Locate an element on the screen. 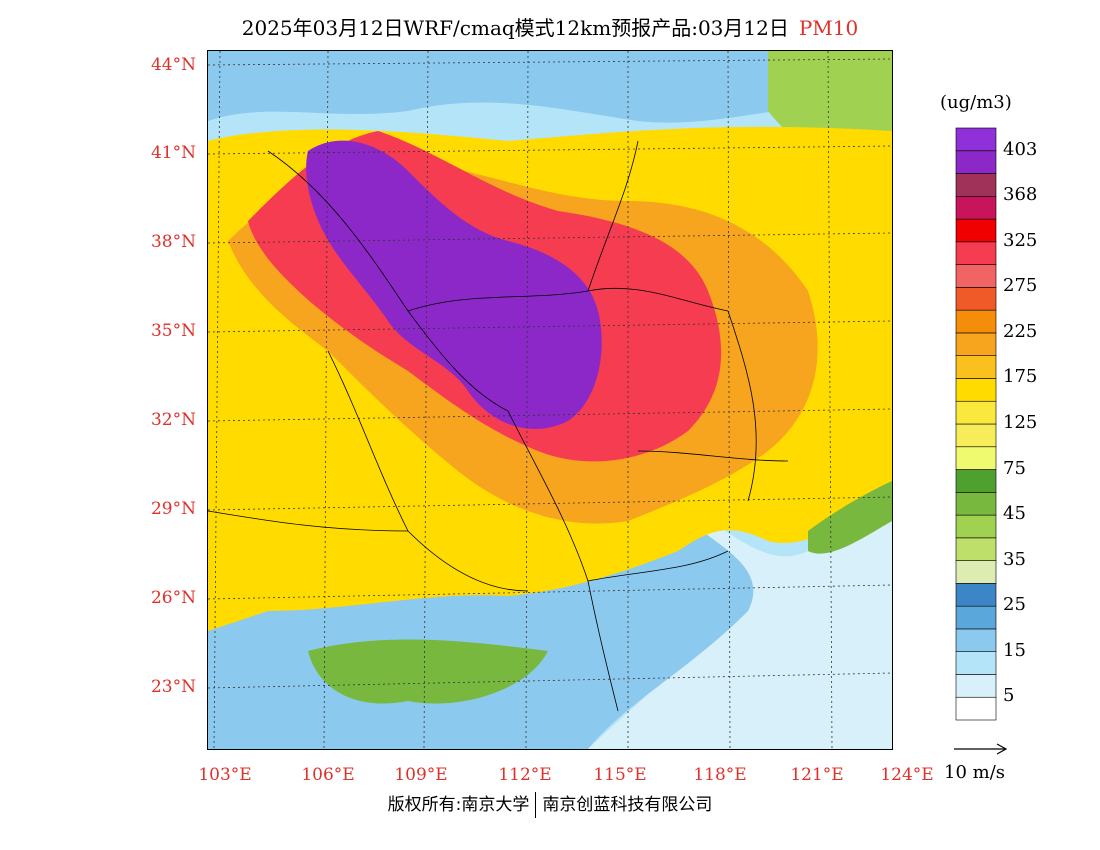  colorbar-label: 125 is located at coordinates (1020, 422).